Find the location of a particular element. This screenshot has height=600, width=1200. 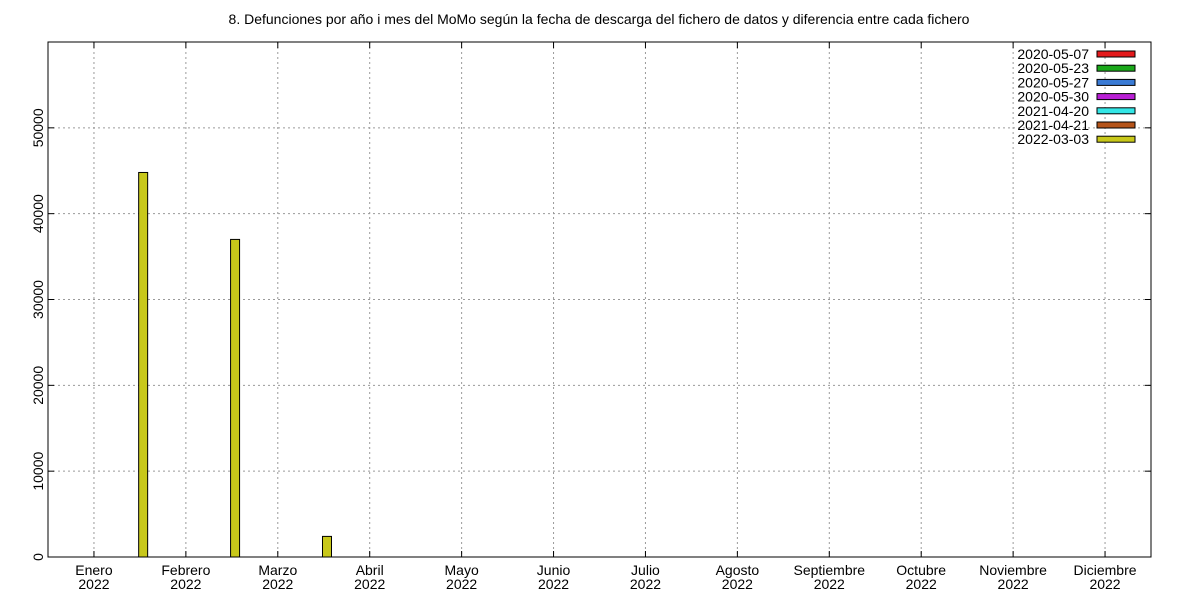

legend-label: 2020-05-30 is located at coordinates (1053, 97).